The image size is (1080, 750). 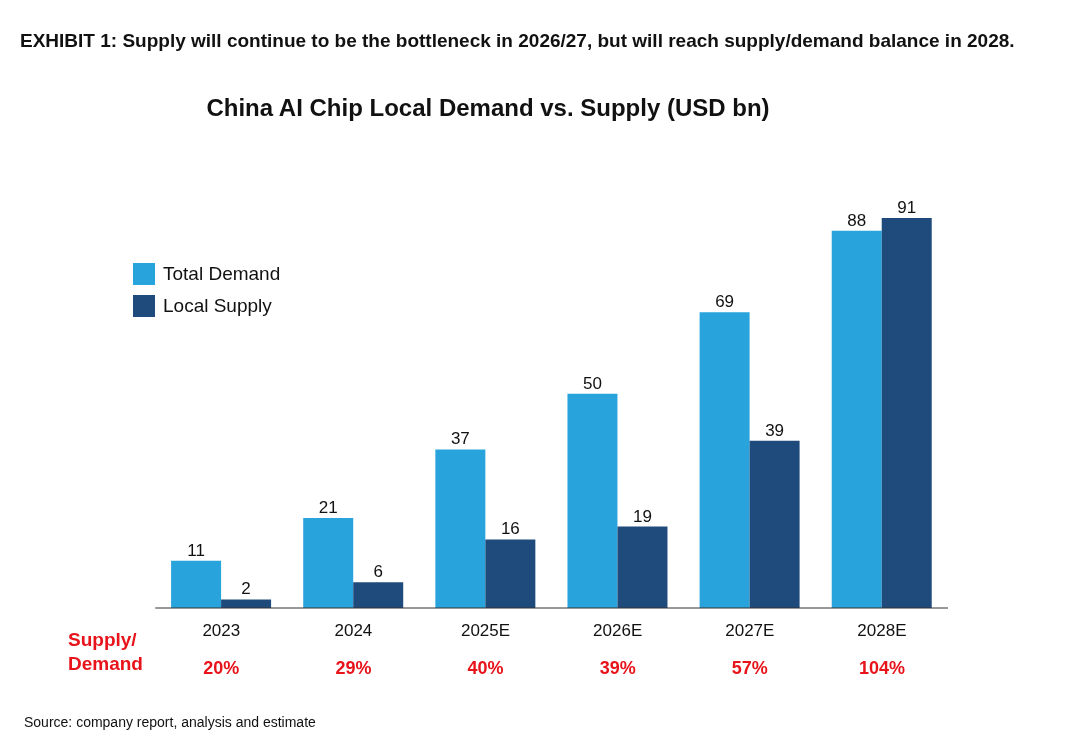 What do you see at coordinates (517, 41) in the screenshot?
I see `chart-title: EXHIBIT 1: Supply will continue to be the bottleneck in 2026/27, but will reach supply/demand balance in 2028.` at bounding box center [517, 41].